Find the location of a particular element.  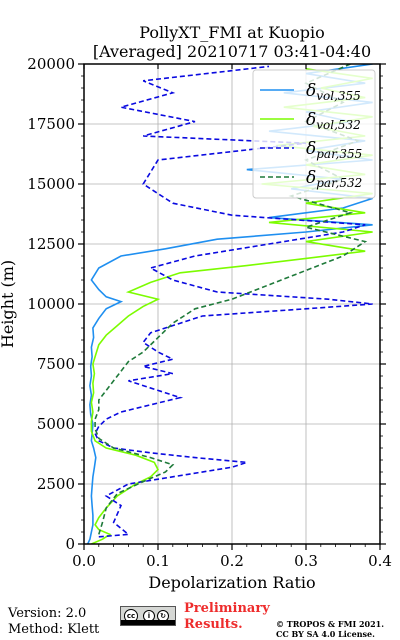

x-tick-label: 0.2 is located at coordinates (232, 561).